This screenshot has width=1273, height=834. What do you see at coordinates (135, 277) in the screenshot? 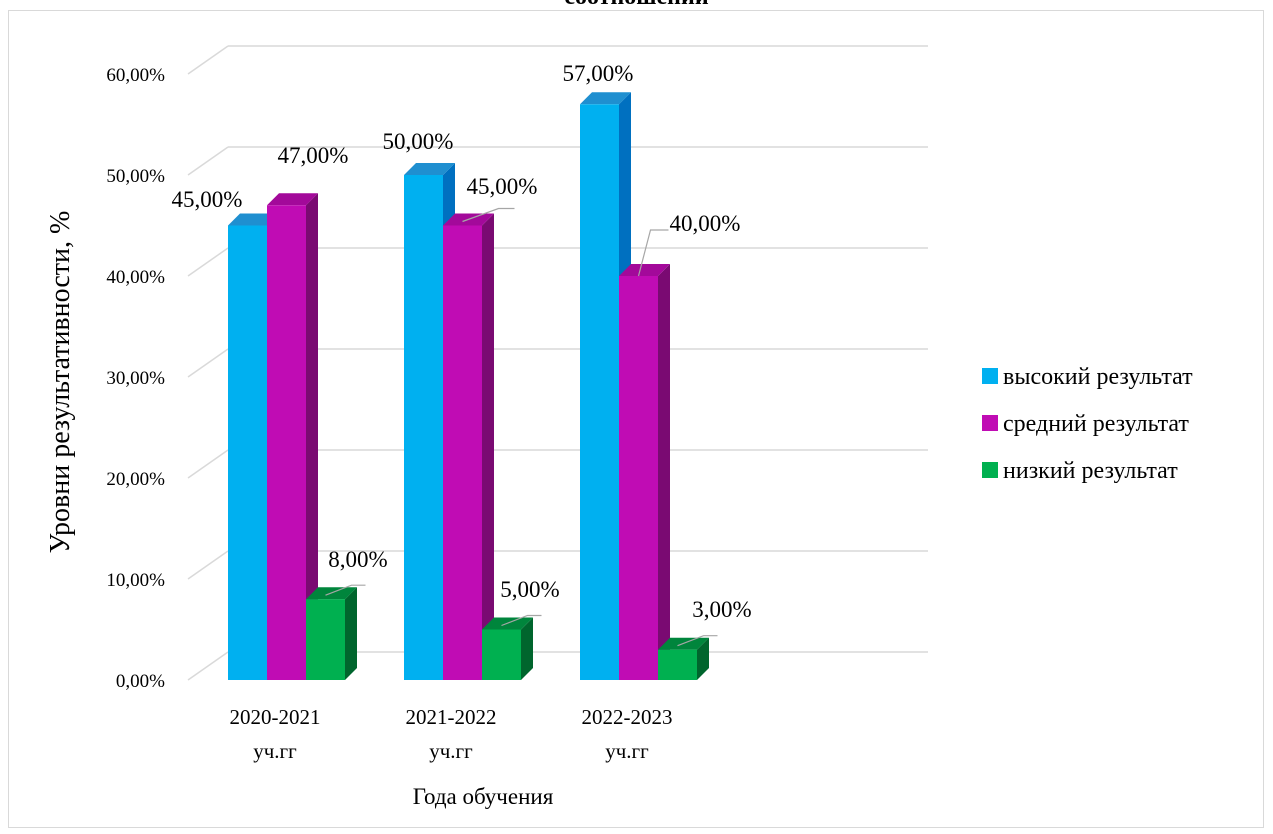
I see `y-tick-label: 40,00%` at bounding box center [135, 277].